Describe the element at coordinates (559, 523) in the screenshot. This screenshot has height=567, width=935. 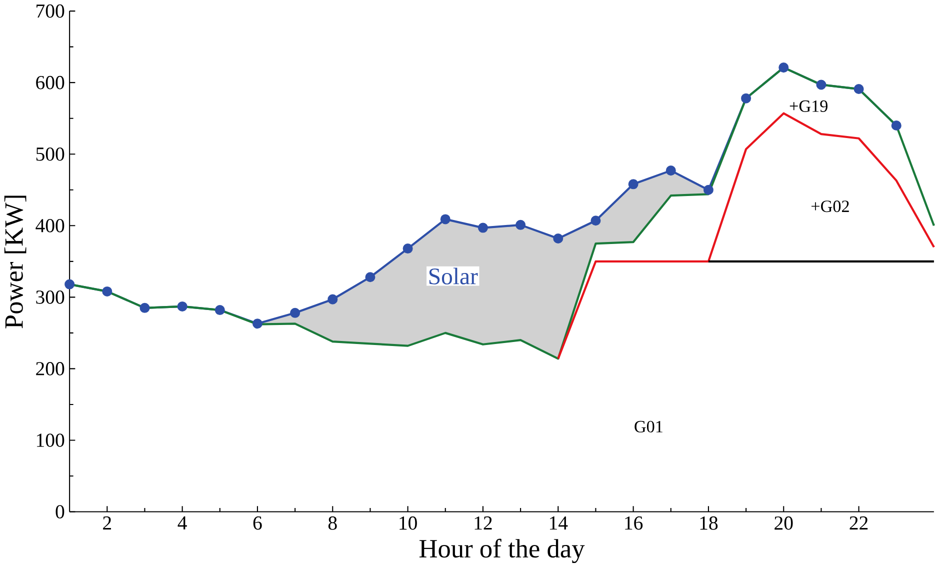
I see `x-tick-label: 14` at that location.